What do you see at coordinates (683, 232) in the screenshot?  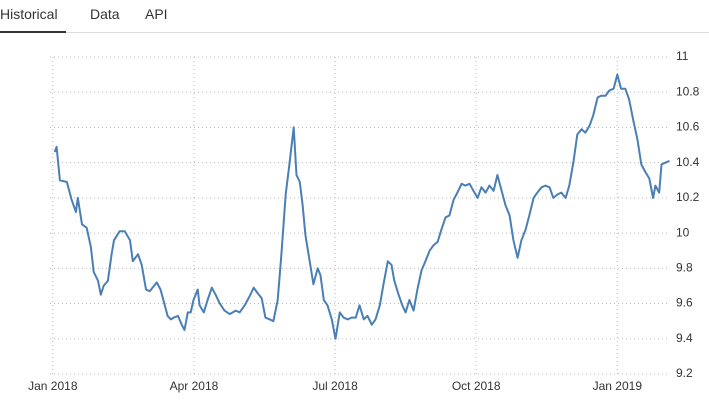 I see `y-tick-label: 10` at bounding box center [683, 232].